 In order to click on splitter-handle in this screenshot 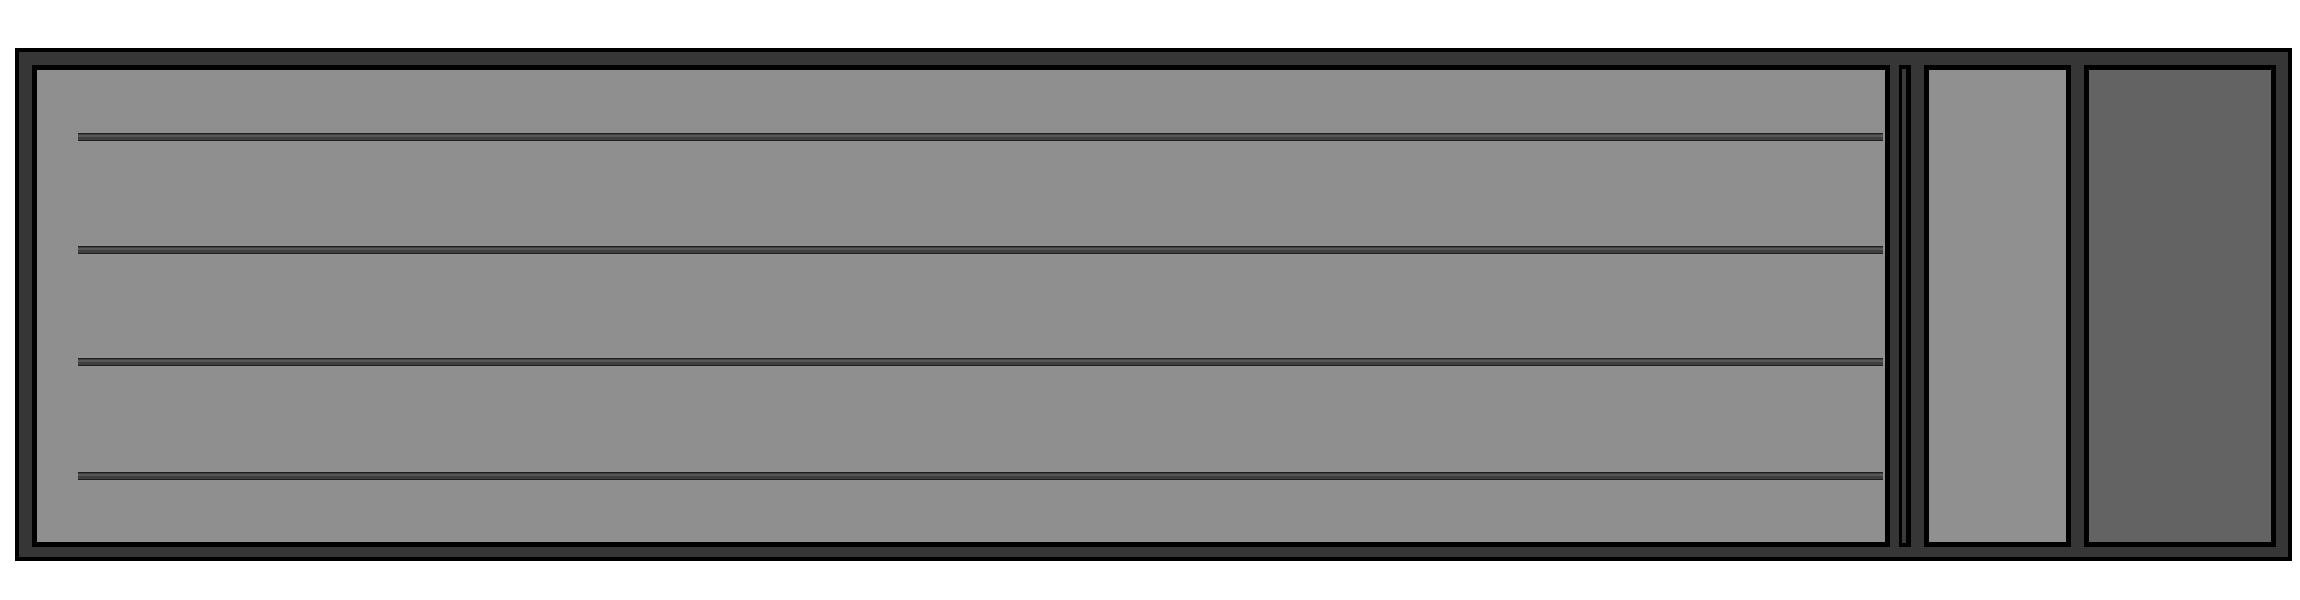, I will do `click(1905, 306)`.